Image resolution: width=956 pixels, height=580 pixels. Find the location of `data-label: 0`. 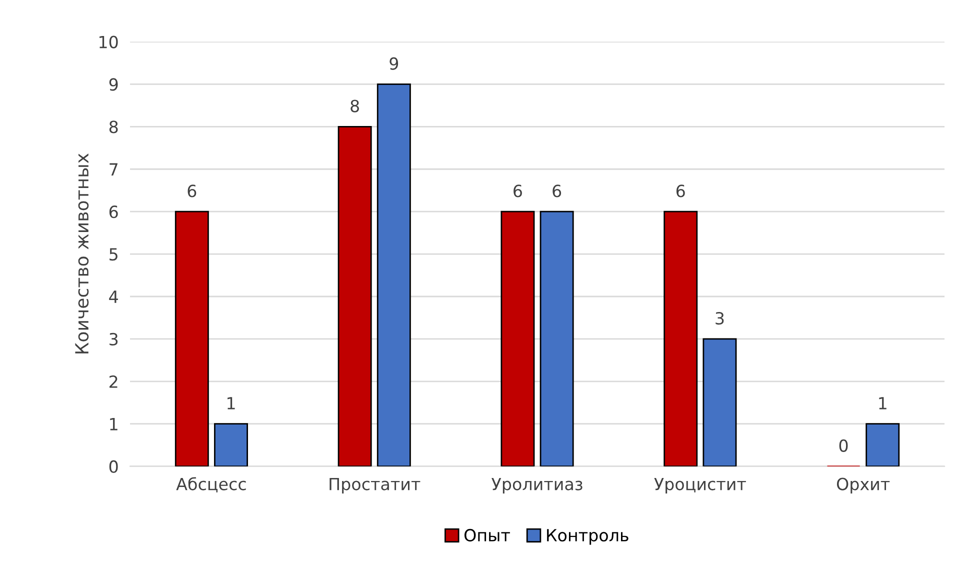

data-label: 0 is located at coordinates (843, 445).